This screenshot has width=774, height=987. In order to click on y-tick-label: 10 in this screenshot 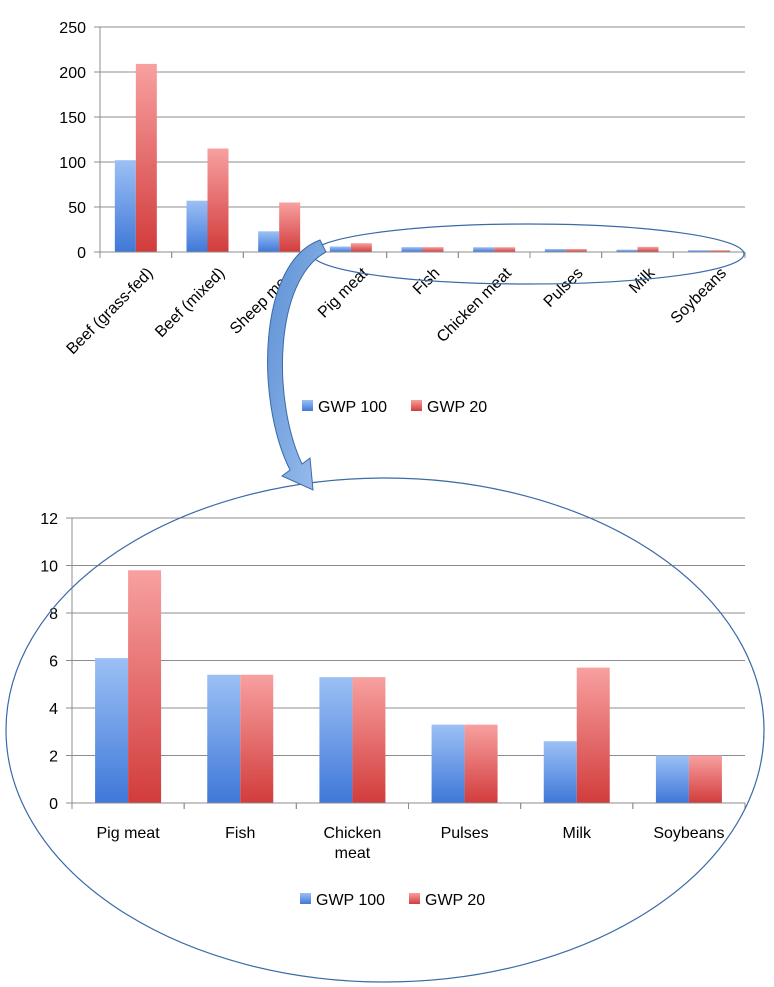, I will do `click(49, 567)`.